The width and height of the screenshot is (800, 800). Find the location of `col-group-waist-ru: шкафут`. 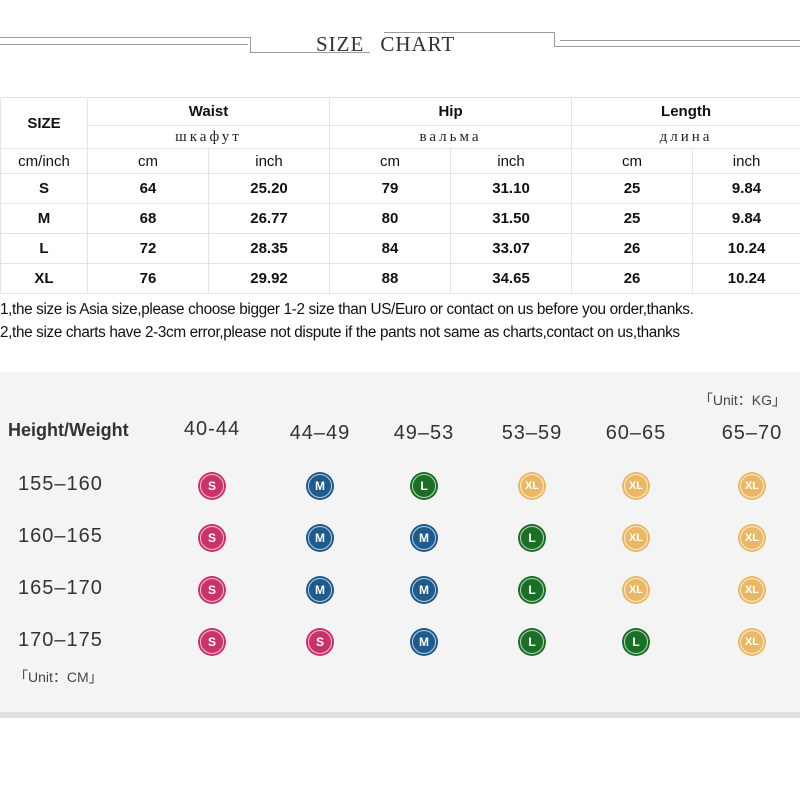

col-group-waist-ru: шкафут is located at coordinates (208, 137).